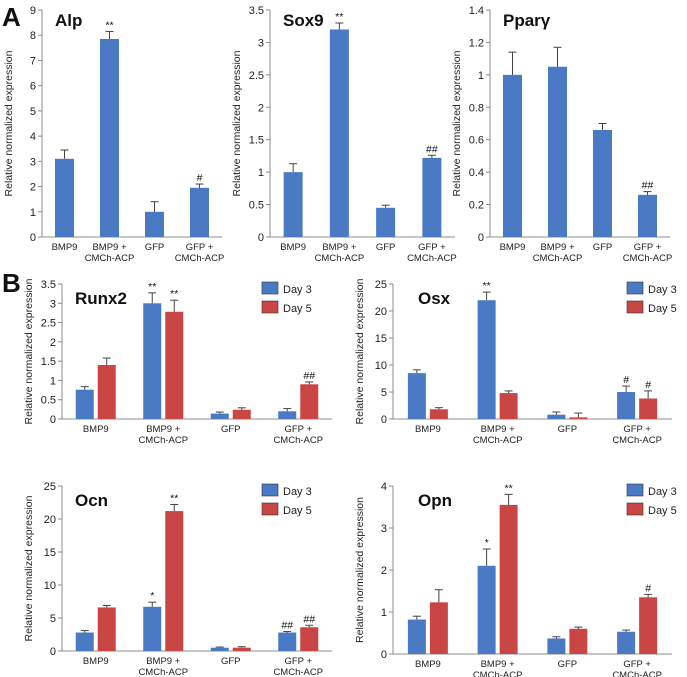  Describe the element at coordinates (152, 596) in the screenshot. I see `significance-mark-ocn-0-1: *` at that location.